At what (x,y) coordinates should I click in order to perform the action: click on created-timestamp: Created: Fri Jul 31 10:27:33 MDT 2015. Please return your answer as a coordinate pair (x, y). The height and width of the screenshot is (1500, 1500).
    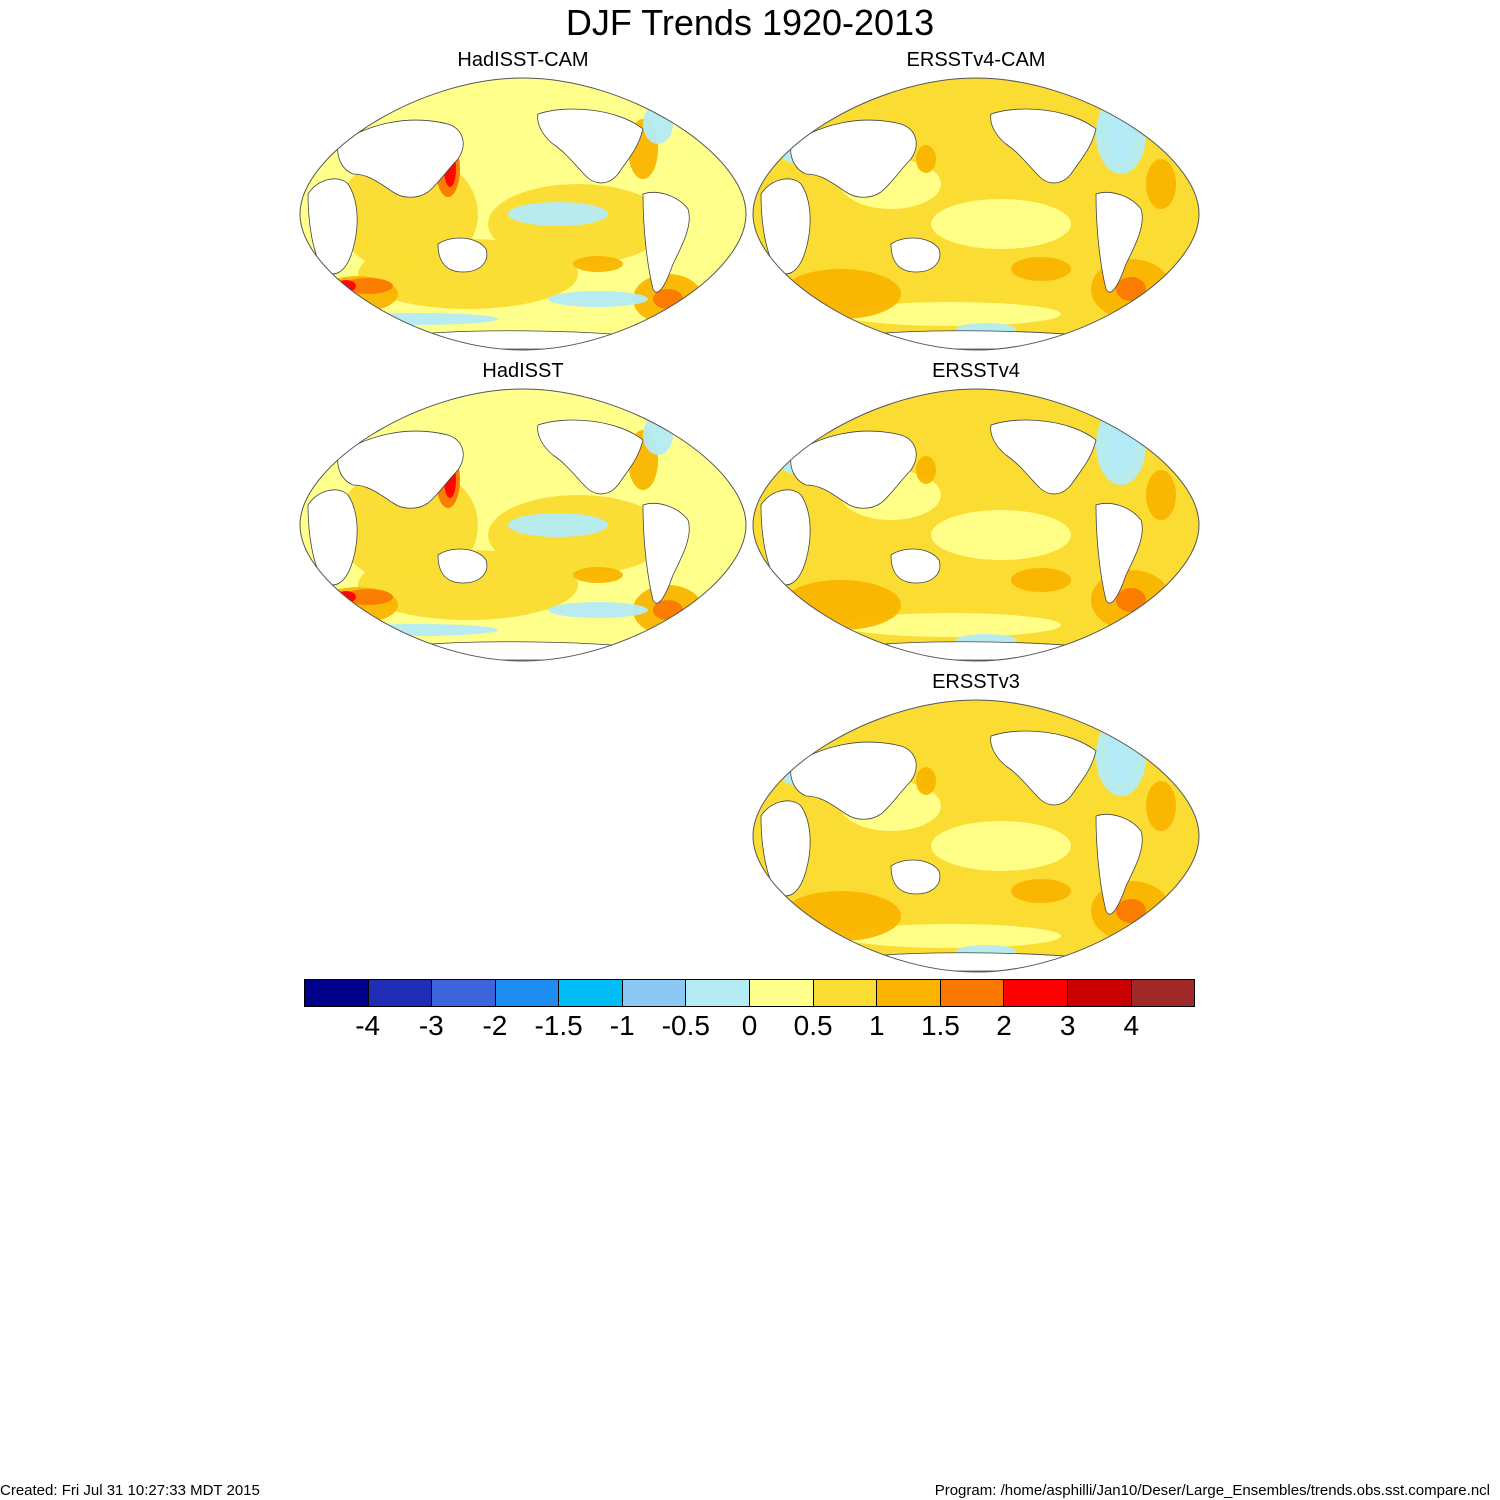
    Looking at the image, I should click on (130, 1490).